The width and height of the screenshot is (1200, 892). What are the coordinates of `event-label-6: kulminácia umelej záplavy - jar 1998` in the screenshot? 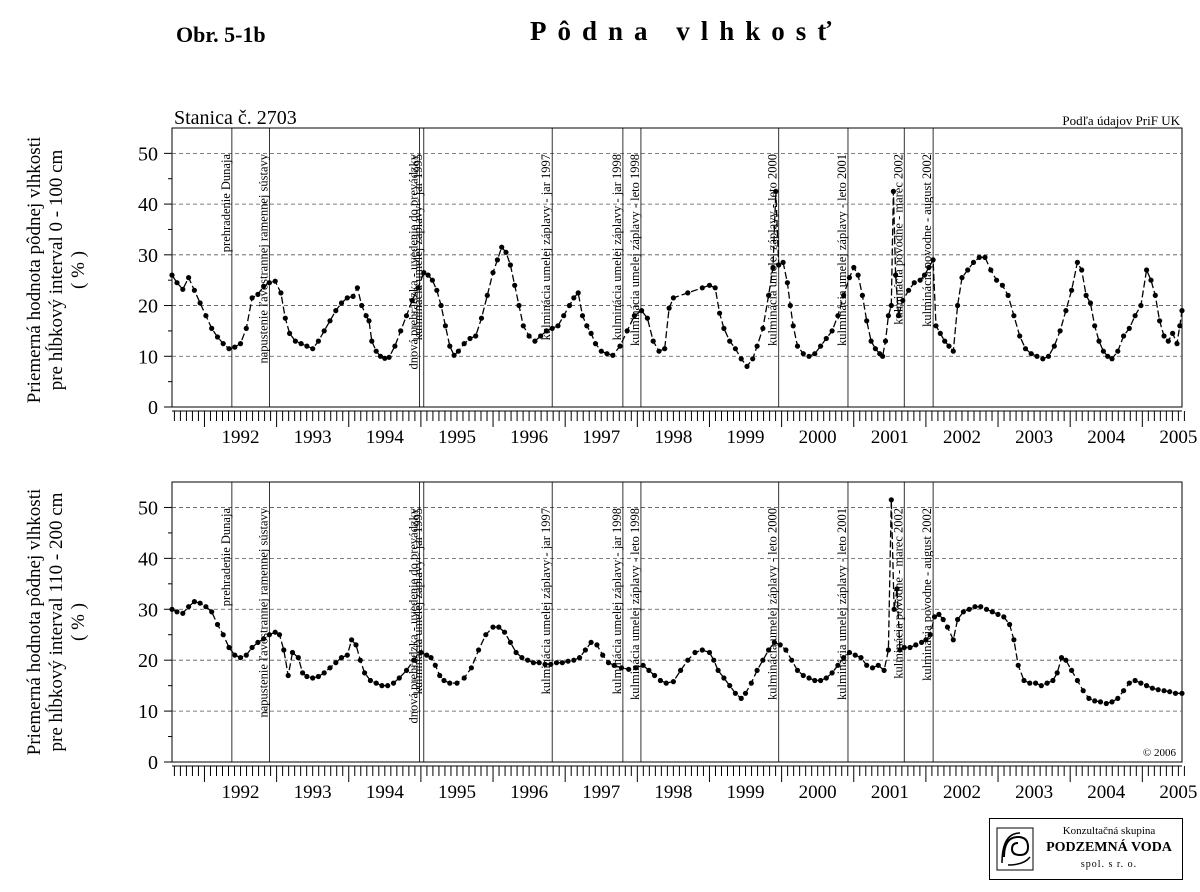 It's located at (617, 247).